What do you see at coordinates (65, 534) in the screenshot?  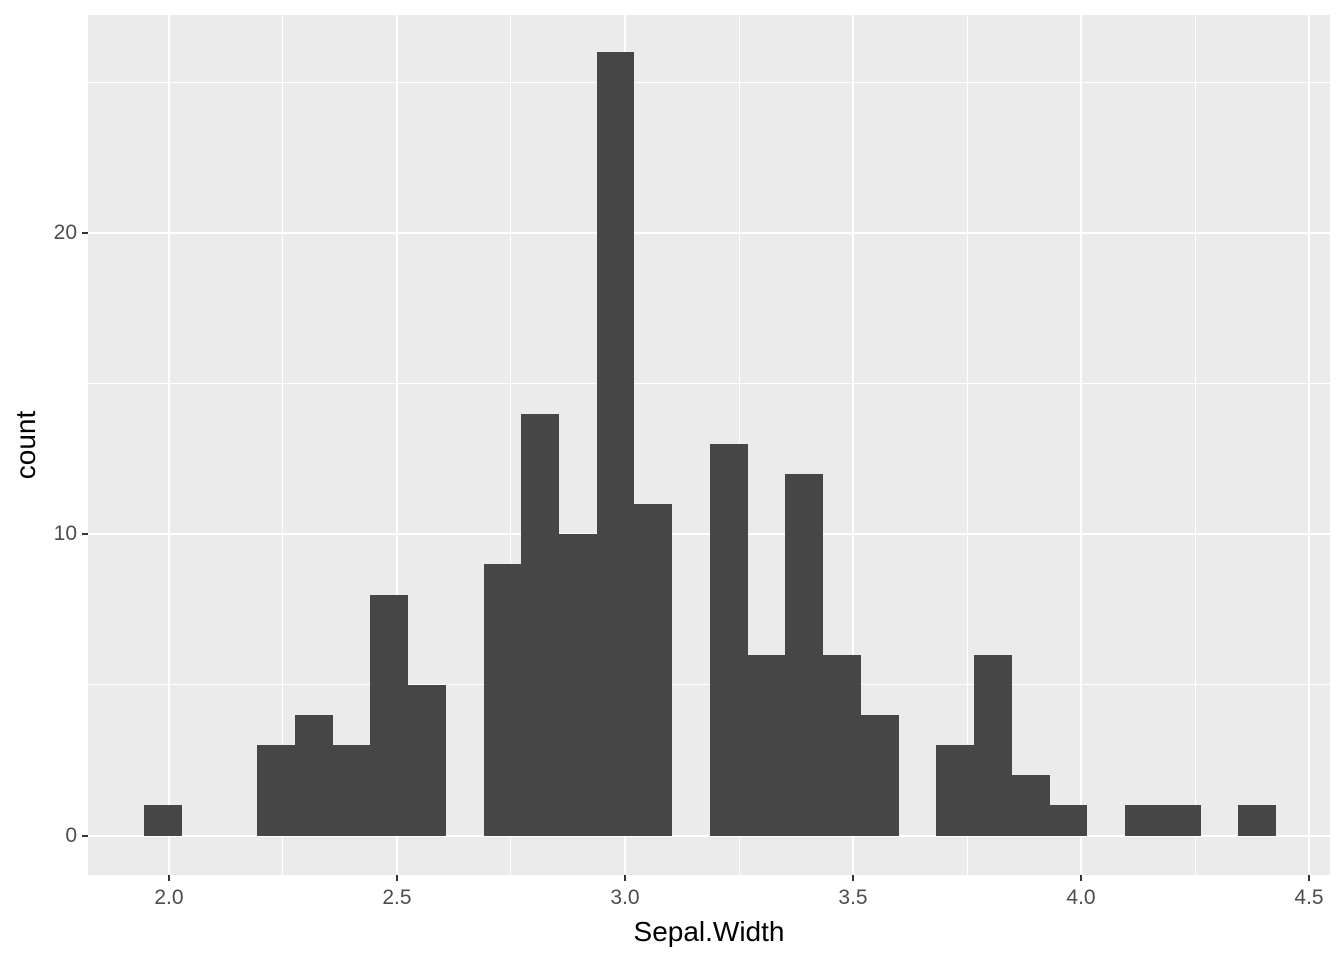 I see `y-tick-label: 10` at bounding box center [65, 534].